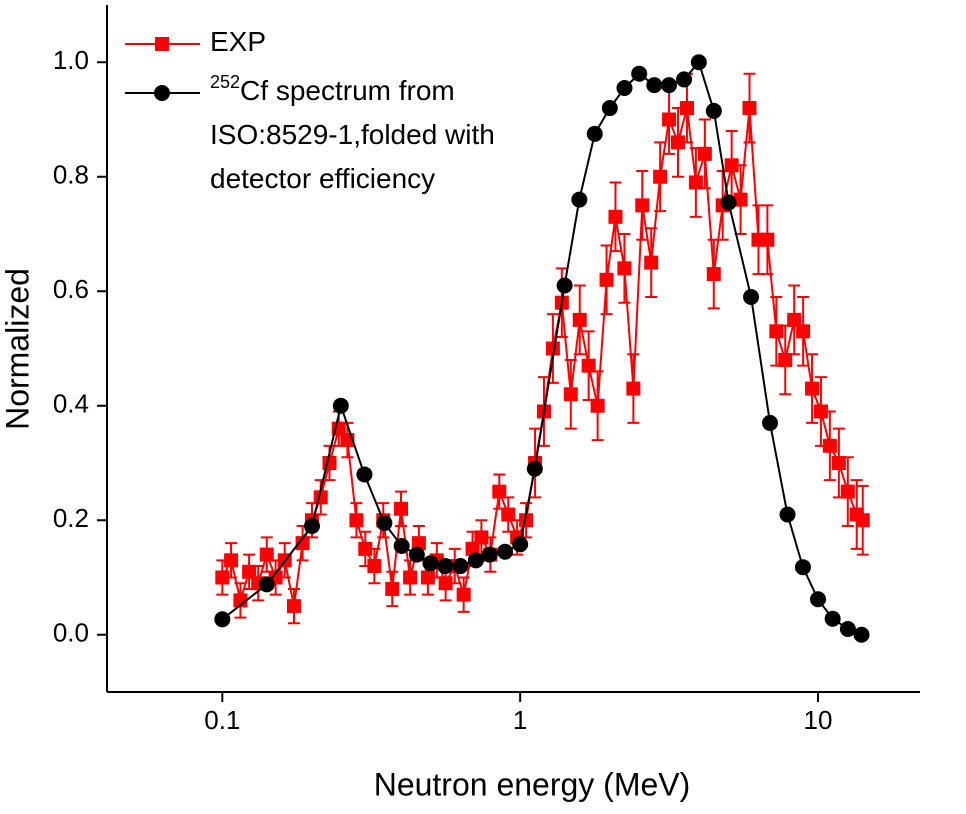 Image resolution: width=966 pixels, height=814 pixels. I want to click on y-tick-label: 0.6, so click(71, 289).